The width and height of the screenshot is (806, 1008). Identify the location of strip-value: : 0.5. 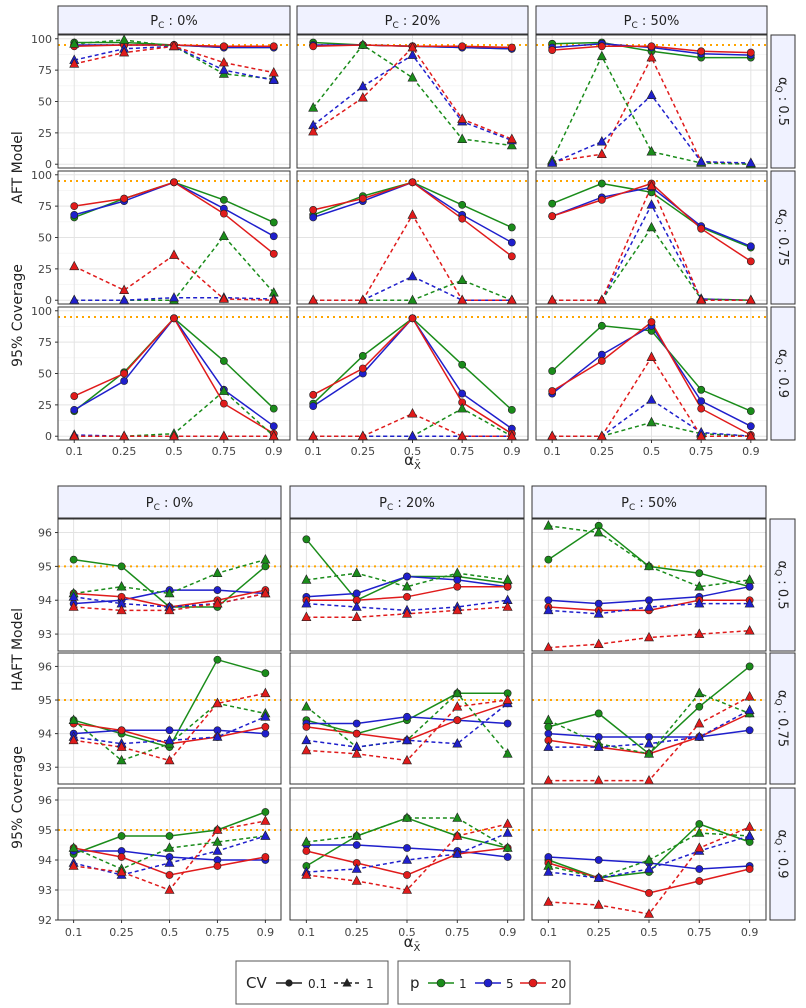
(782, 592).